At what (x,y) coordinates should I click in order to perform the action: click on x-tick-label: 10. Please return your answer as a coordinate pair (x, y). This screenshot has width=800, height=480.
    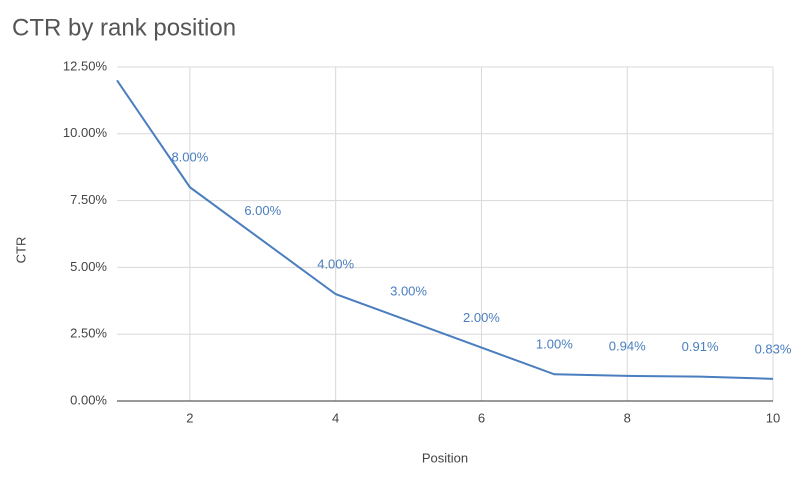
    Looking at the image, I should click on (773, 417).